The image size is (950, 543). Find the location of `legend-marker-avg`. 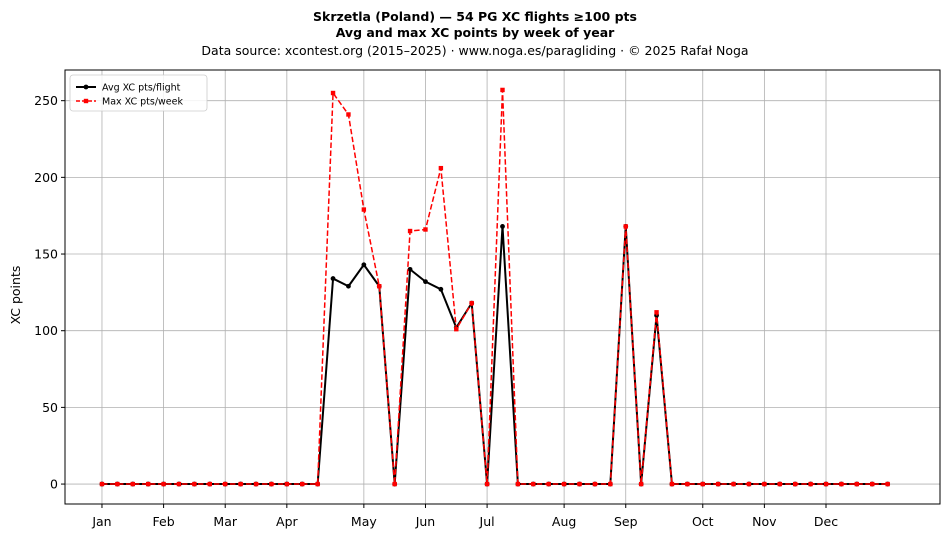

legend-marker-avg is located at coordinates (86, 87).